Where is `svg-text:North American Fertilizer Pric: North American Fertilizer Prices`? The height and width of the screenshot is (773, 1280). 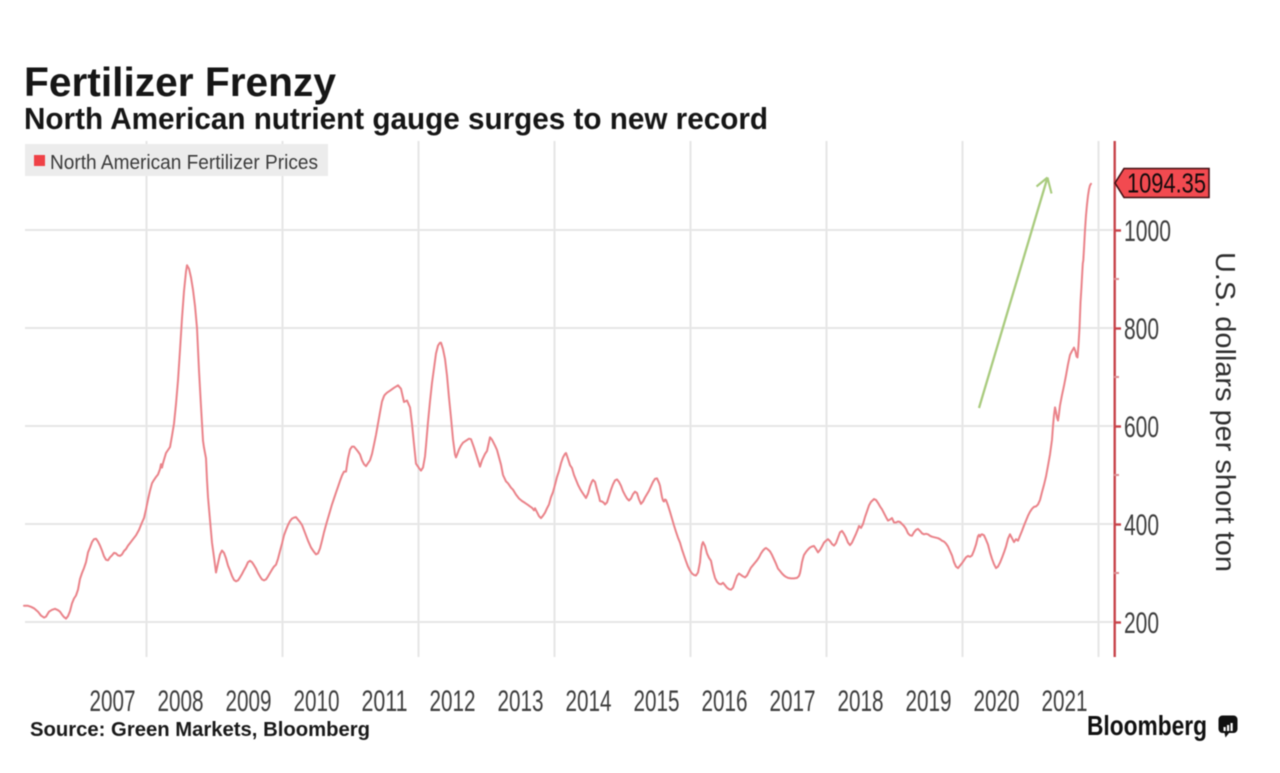 svg-text:North American Fertilizer Pric: North American Fertilizer Prices is located at coordinates (184, 163).